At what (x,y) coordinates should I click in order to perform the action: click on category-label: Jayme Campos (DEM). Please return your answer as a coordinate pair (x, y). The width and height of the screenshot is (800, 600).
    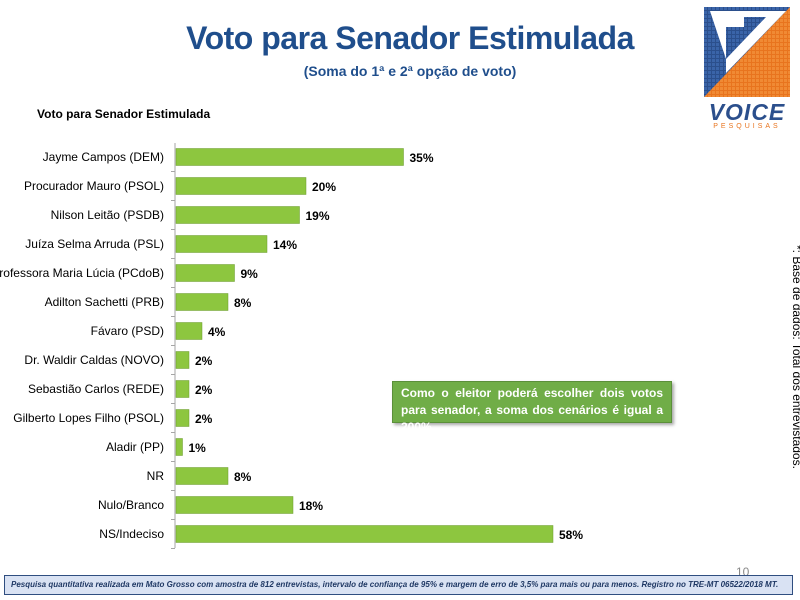
    Looking at the image, I should click on (103, 157).